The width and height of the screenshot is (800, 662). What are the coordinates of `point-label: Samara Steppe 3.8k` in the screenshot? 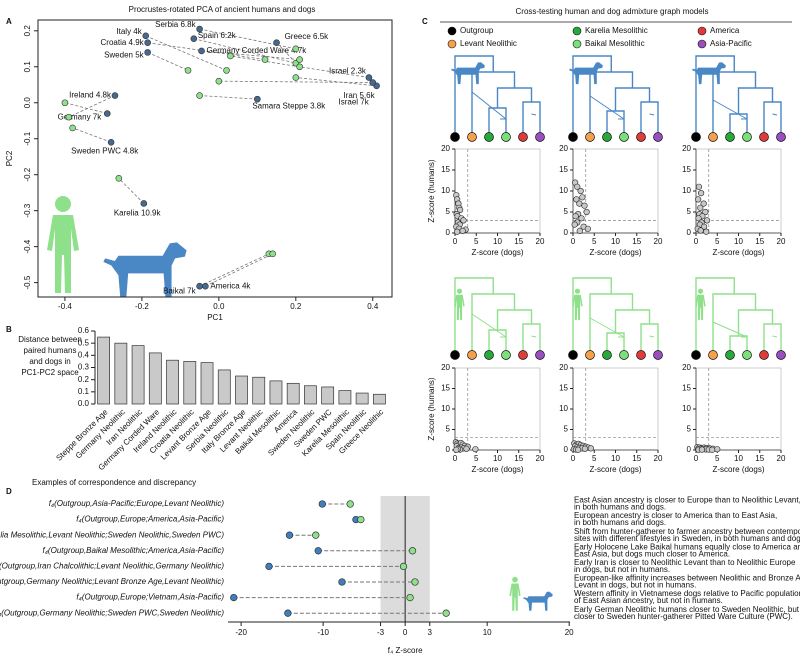 It's located at (289, 105).